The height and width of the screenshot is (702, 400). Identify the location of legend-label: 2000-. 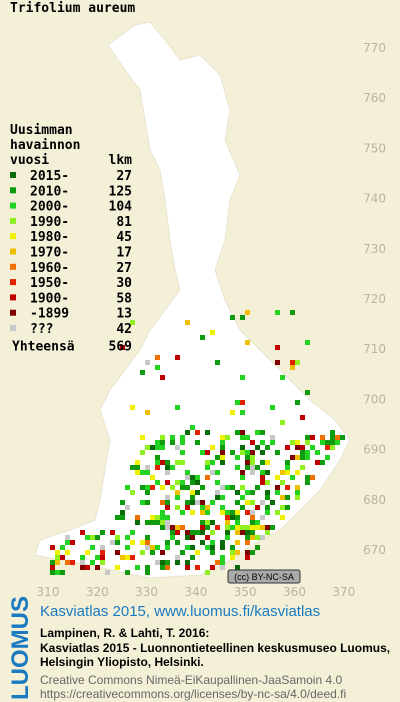
(49, 207).